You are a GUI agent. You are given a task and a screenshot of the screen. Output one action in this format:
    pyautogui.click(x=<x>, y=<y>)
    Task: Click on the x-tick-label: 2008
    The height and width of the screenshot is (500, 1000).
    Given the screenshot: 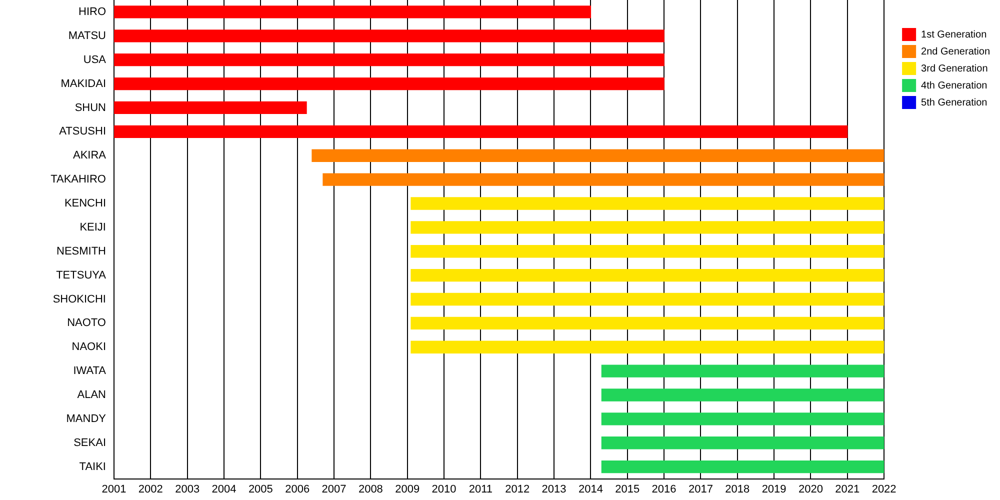 What is the action you would take?
    pyautogui.click(x=370, y=489)
    